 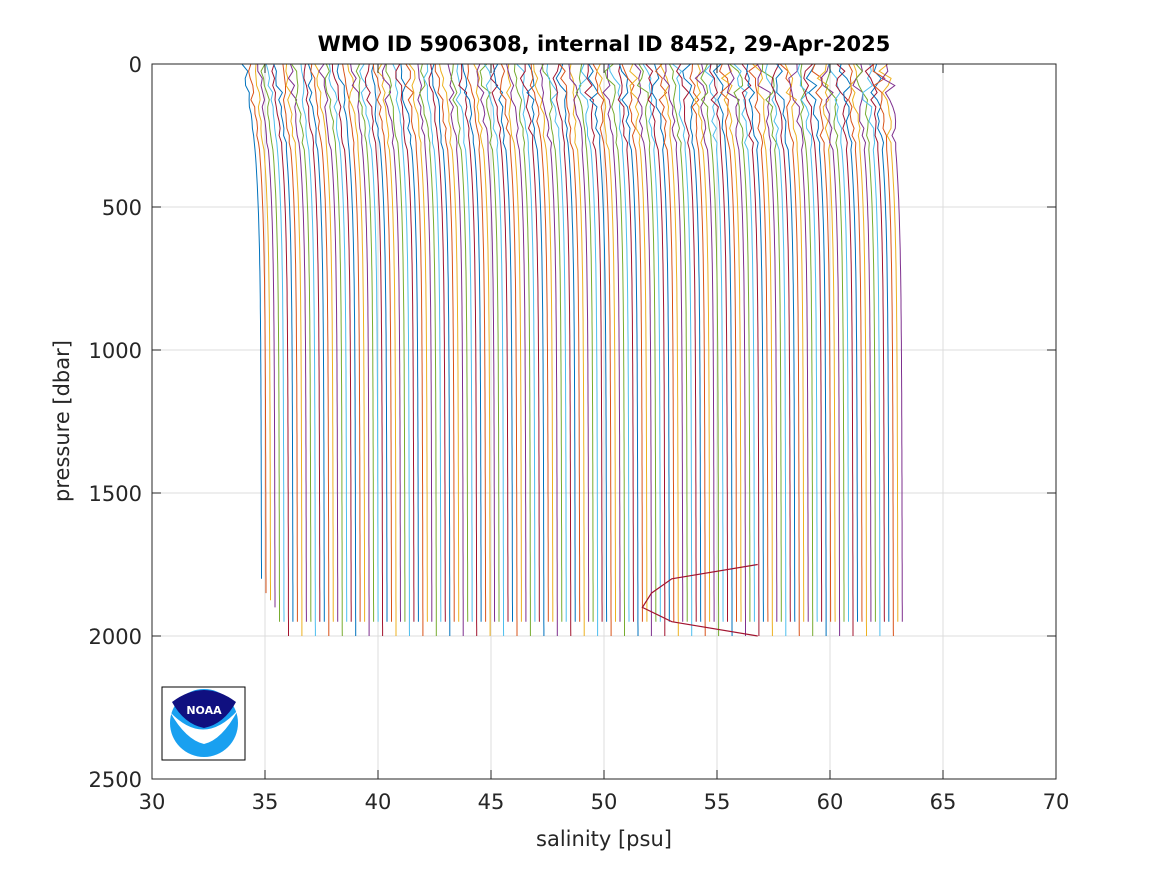 What do you see at coordinates (717, 802) in the screenshot?
I see `x-tick-label: 55` at bounding box center [717, 802].